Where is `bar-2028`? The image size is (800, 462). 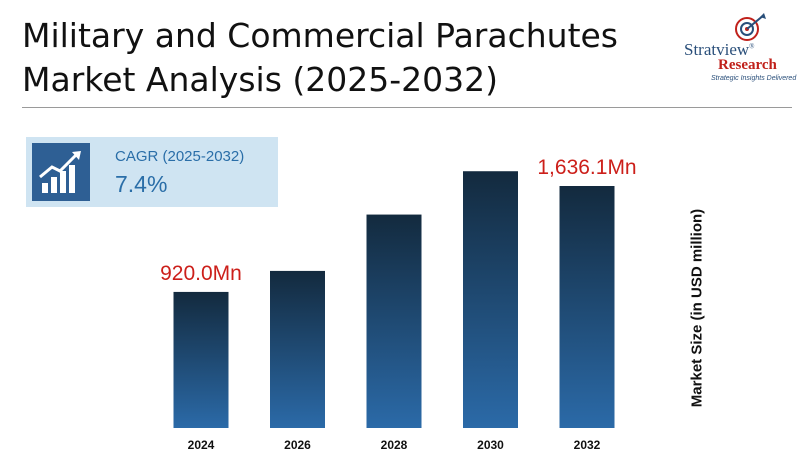 bar-2028 is located at coordinates (394, 321).